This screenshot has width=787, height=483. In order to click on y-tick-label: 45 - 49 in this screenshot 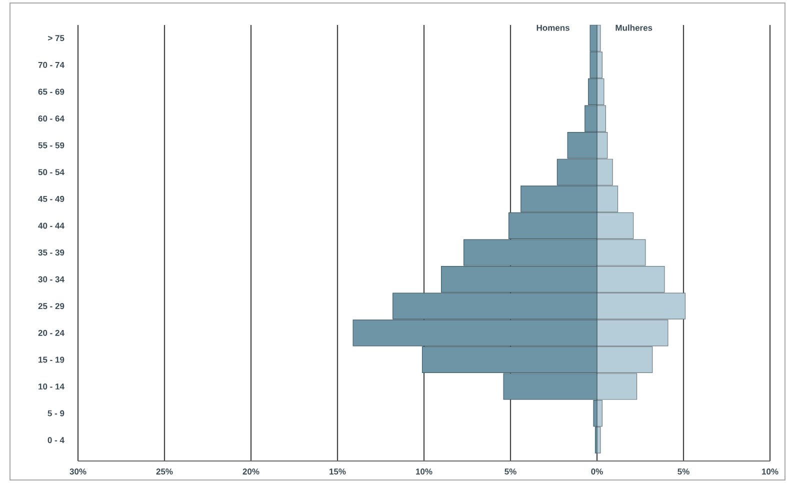, I will do `click(51, 199)`.